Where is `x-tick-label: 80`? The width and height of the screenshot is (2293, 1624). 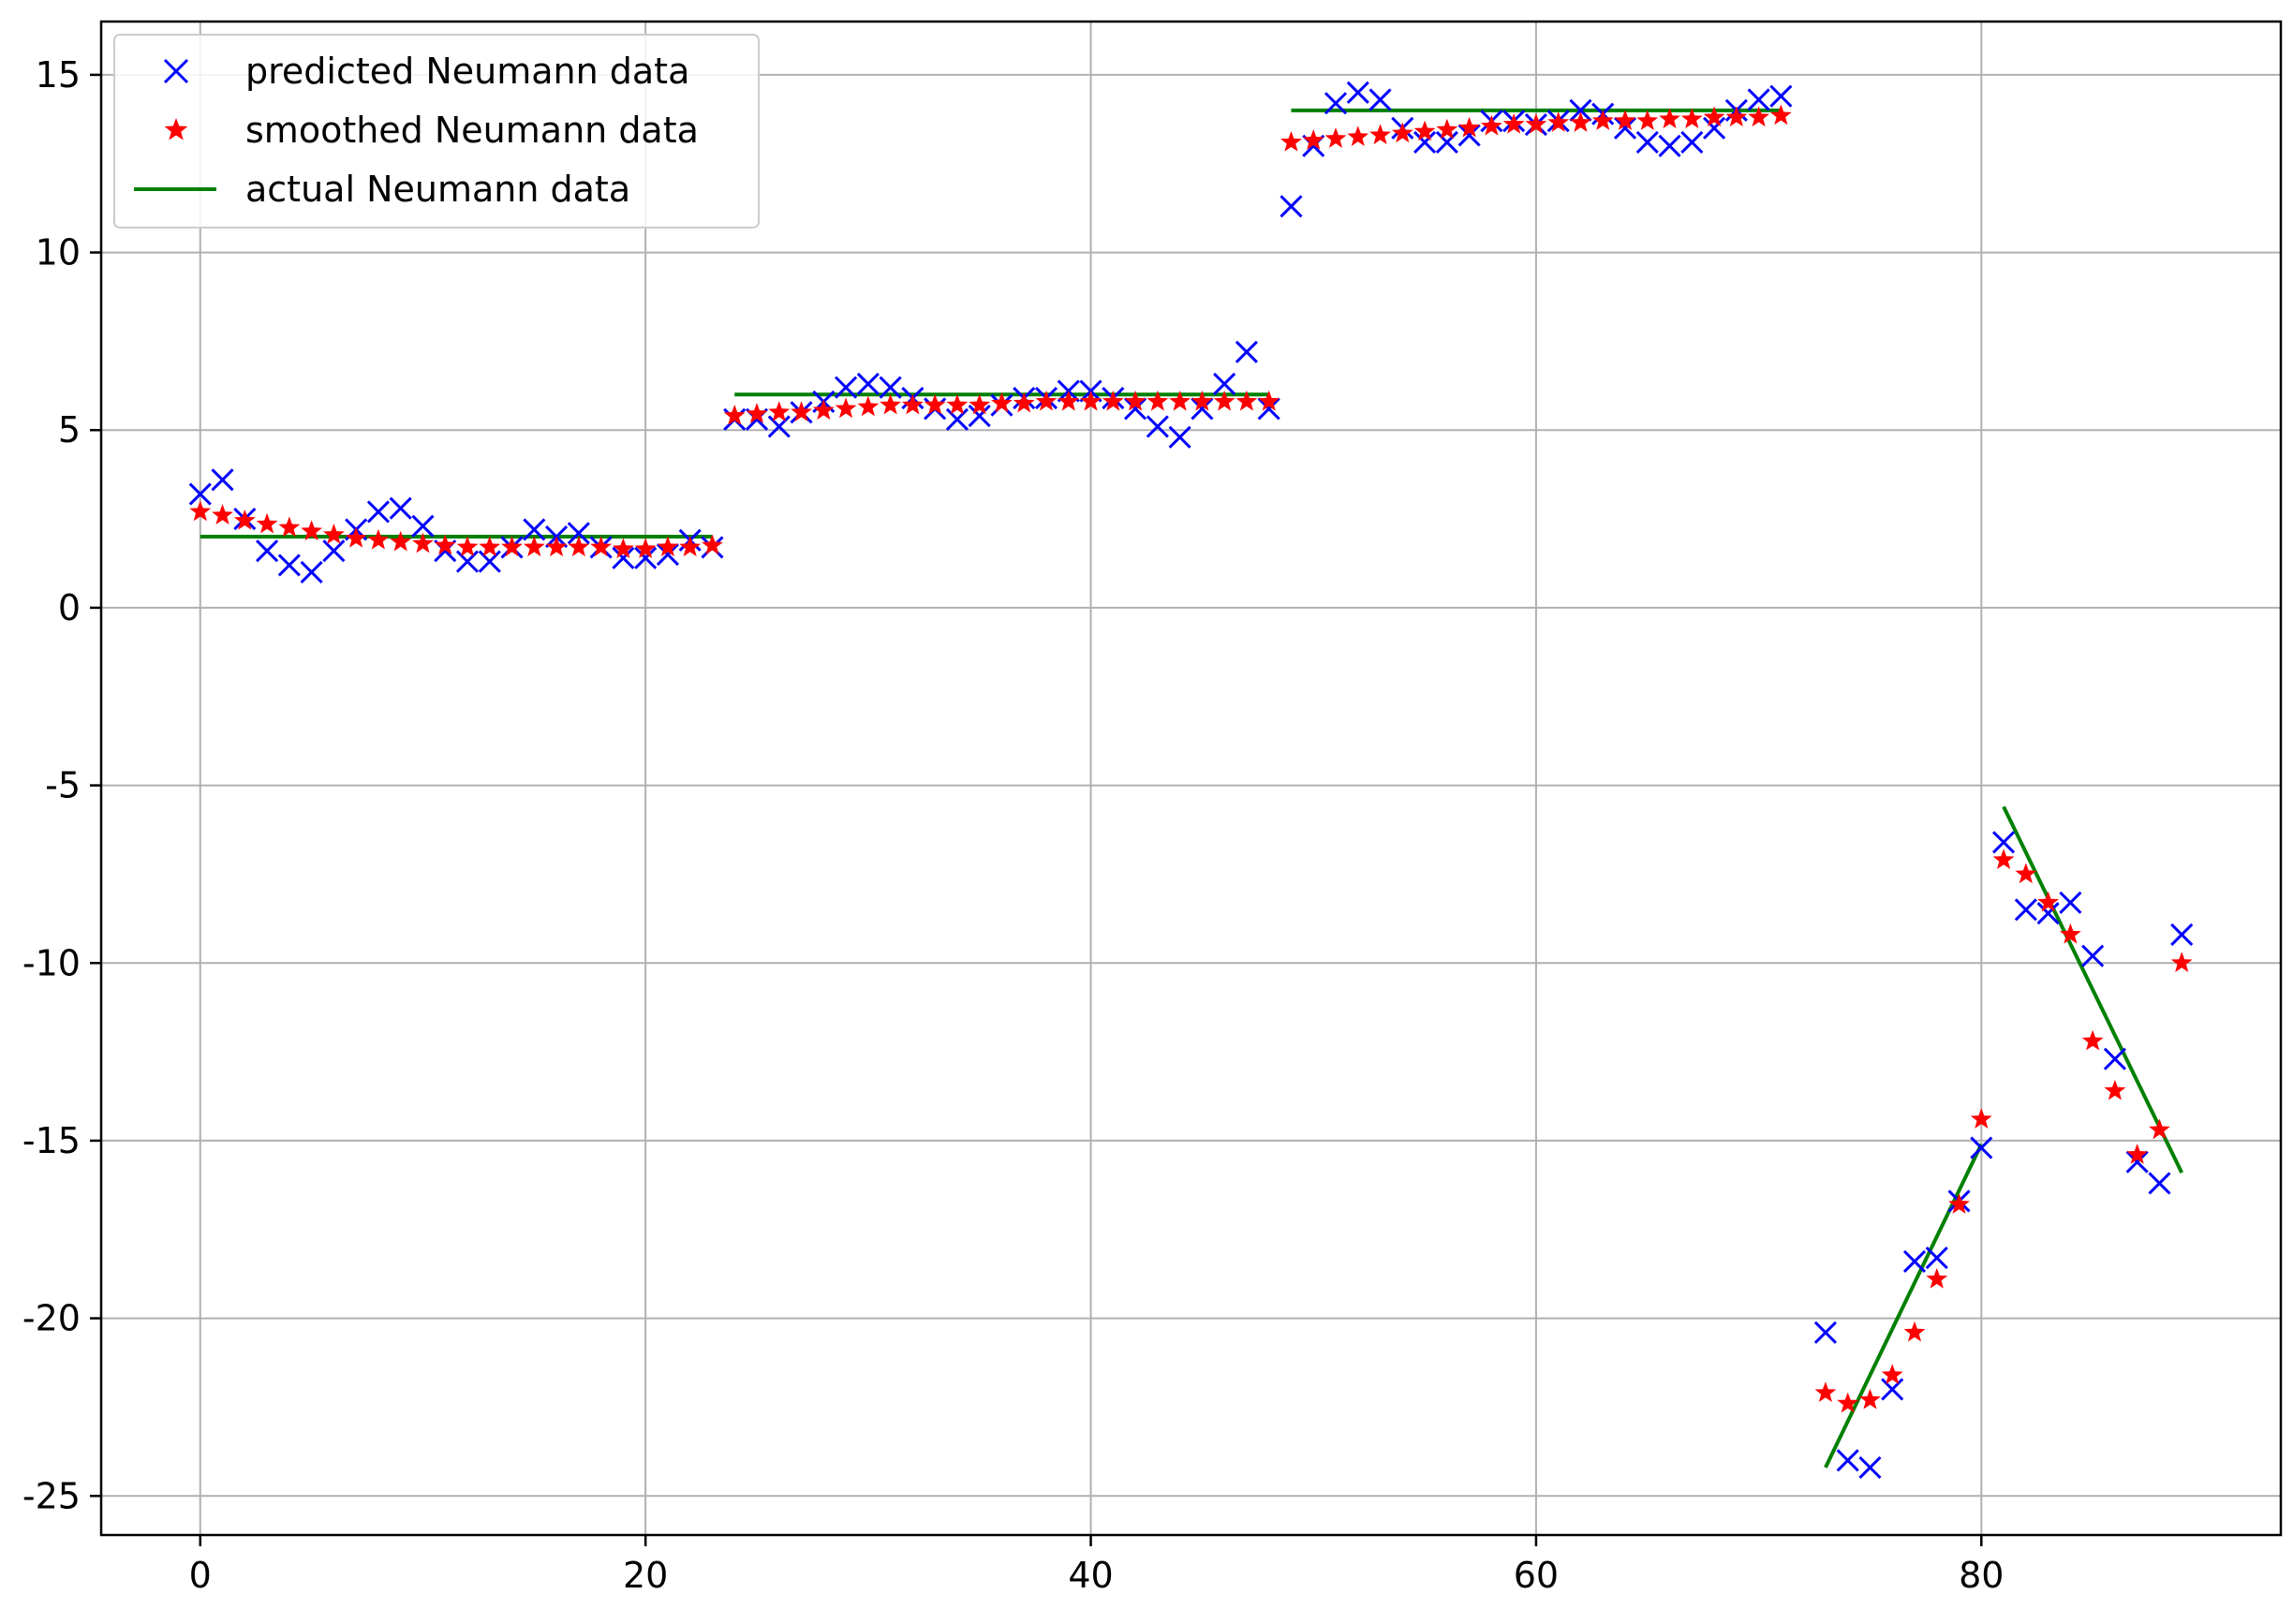 x-tick-label: 80 is located at coordinates (1981, 1575).